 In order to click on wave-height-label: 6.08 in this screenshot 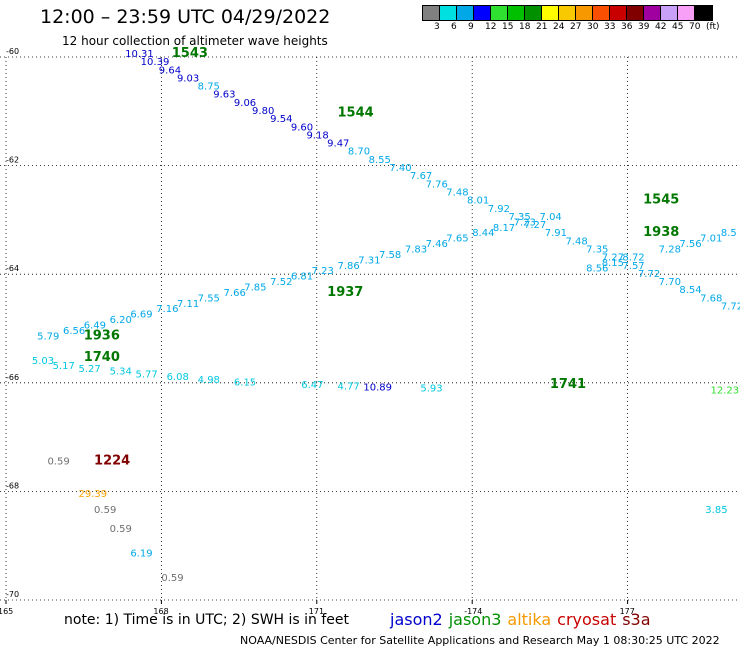, I will do `click(178, 377)`.